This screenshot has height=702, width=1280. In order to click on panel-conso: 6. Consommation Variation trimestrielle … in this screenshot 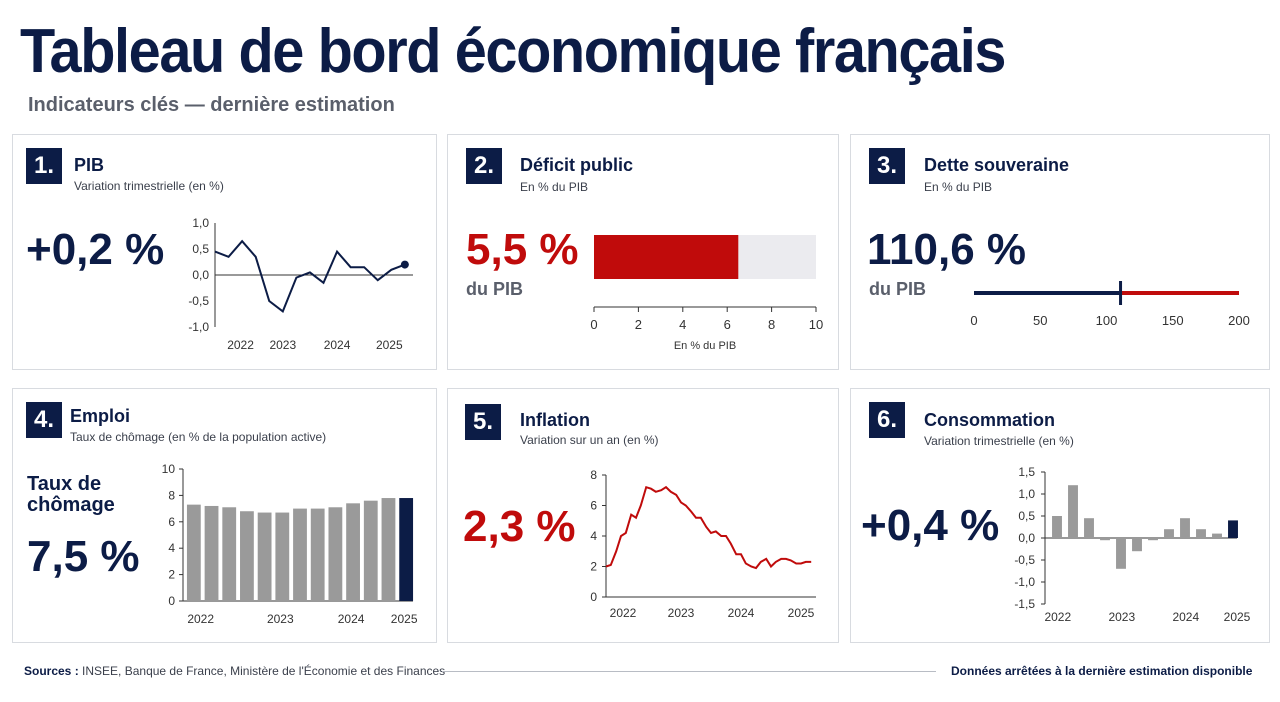, I will do `click(1060, 515)`.